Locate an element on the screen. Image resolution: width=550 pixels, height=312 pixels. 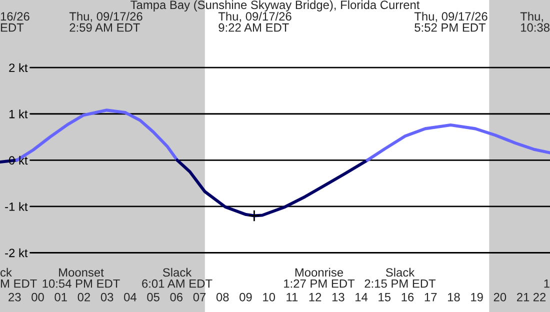
x-tick-label: 10 is located at coordinates (269, 297).